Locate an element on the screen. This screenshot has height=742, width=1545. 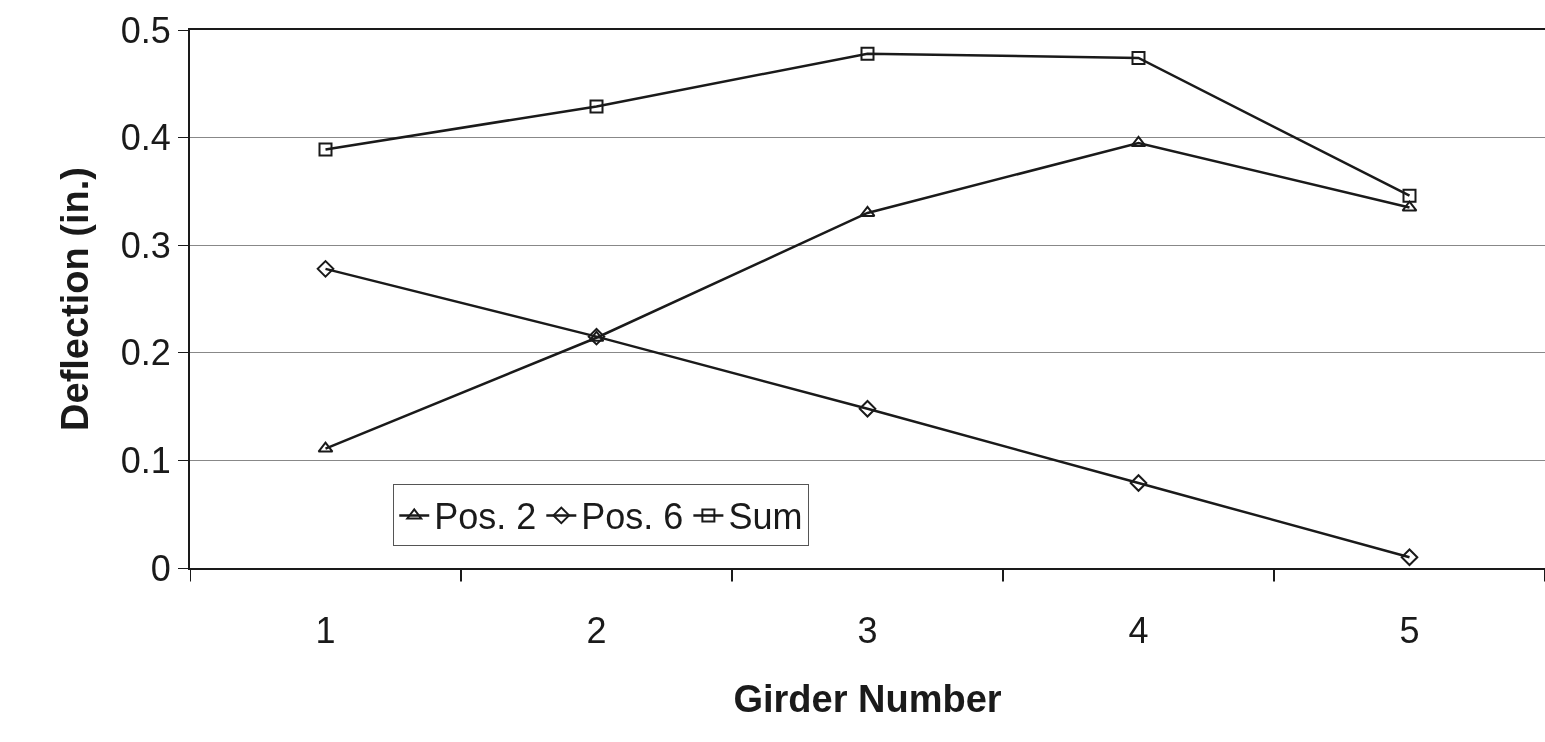
y-tick-label: 0.5 is located at coordinates (145, 30).